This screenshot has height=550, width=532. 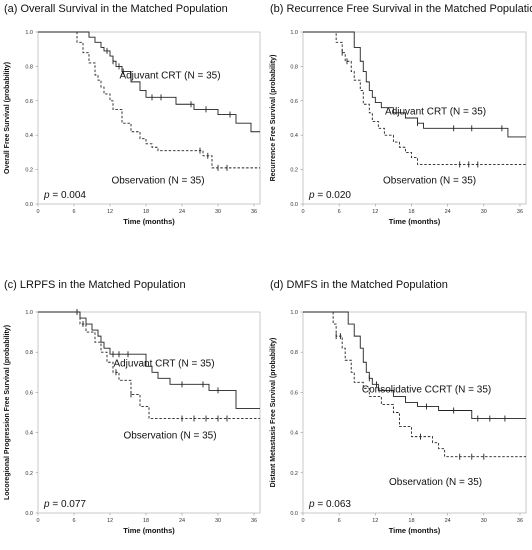 I want to click on p-value-number: = 0.004, so click(x=68, y=195).